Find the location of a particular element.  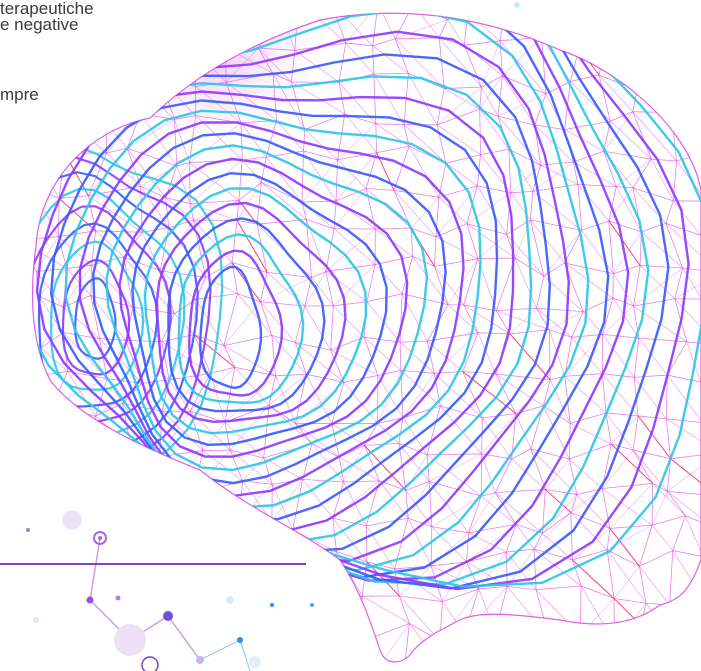

network-decoration is located at coordinates (170, 590).